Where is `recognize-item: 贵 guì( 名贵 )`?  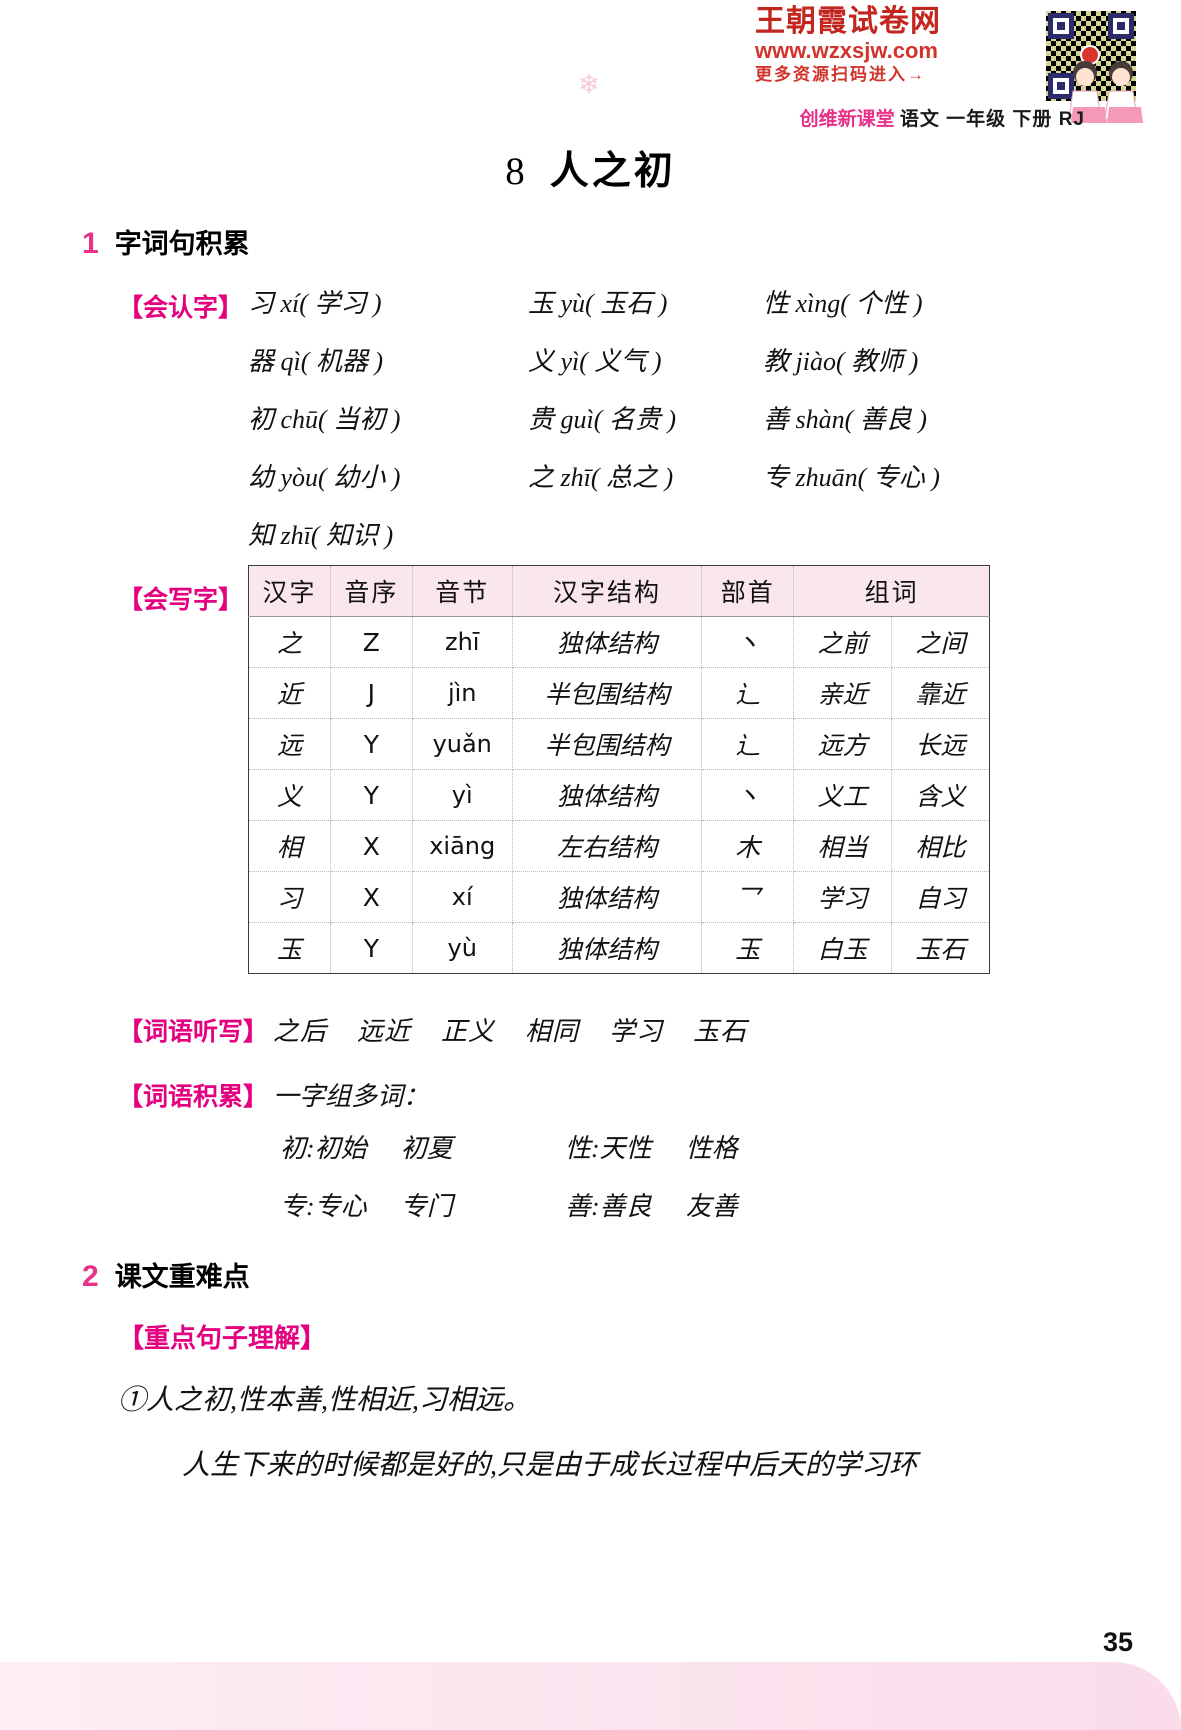 recognize-item: 贵 guì( 名贵 ) is located at coordinates (602, 419).